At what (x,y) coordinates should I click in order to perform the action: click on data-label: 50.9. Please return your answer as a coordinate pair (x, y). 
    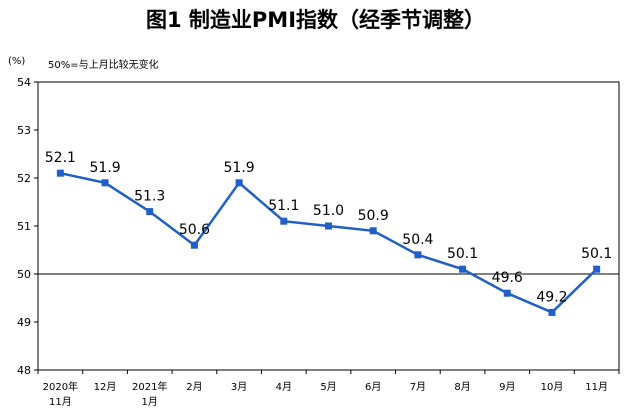
    Looking at the image, I should click on (373, 216).